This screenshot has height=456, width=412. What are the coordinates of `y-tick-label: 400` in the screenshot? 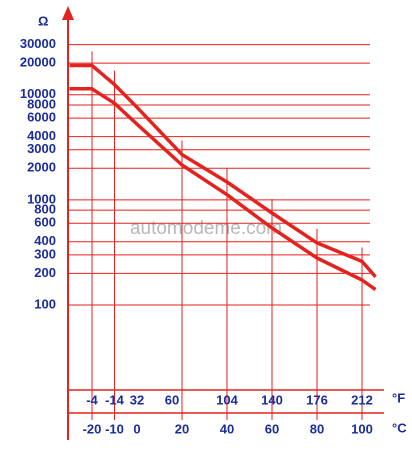 It's located at (45, 240).